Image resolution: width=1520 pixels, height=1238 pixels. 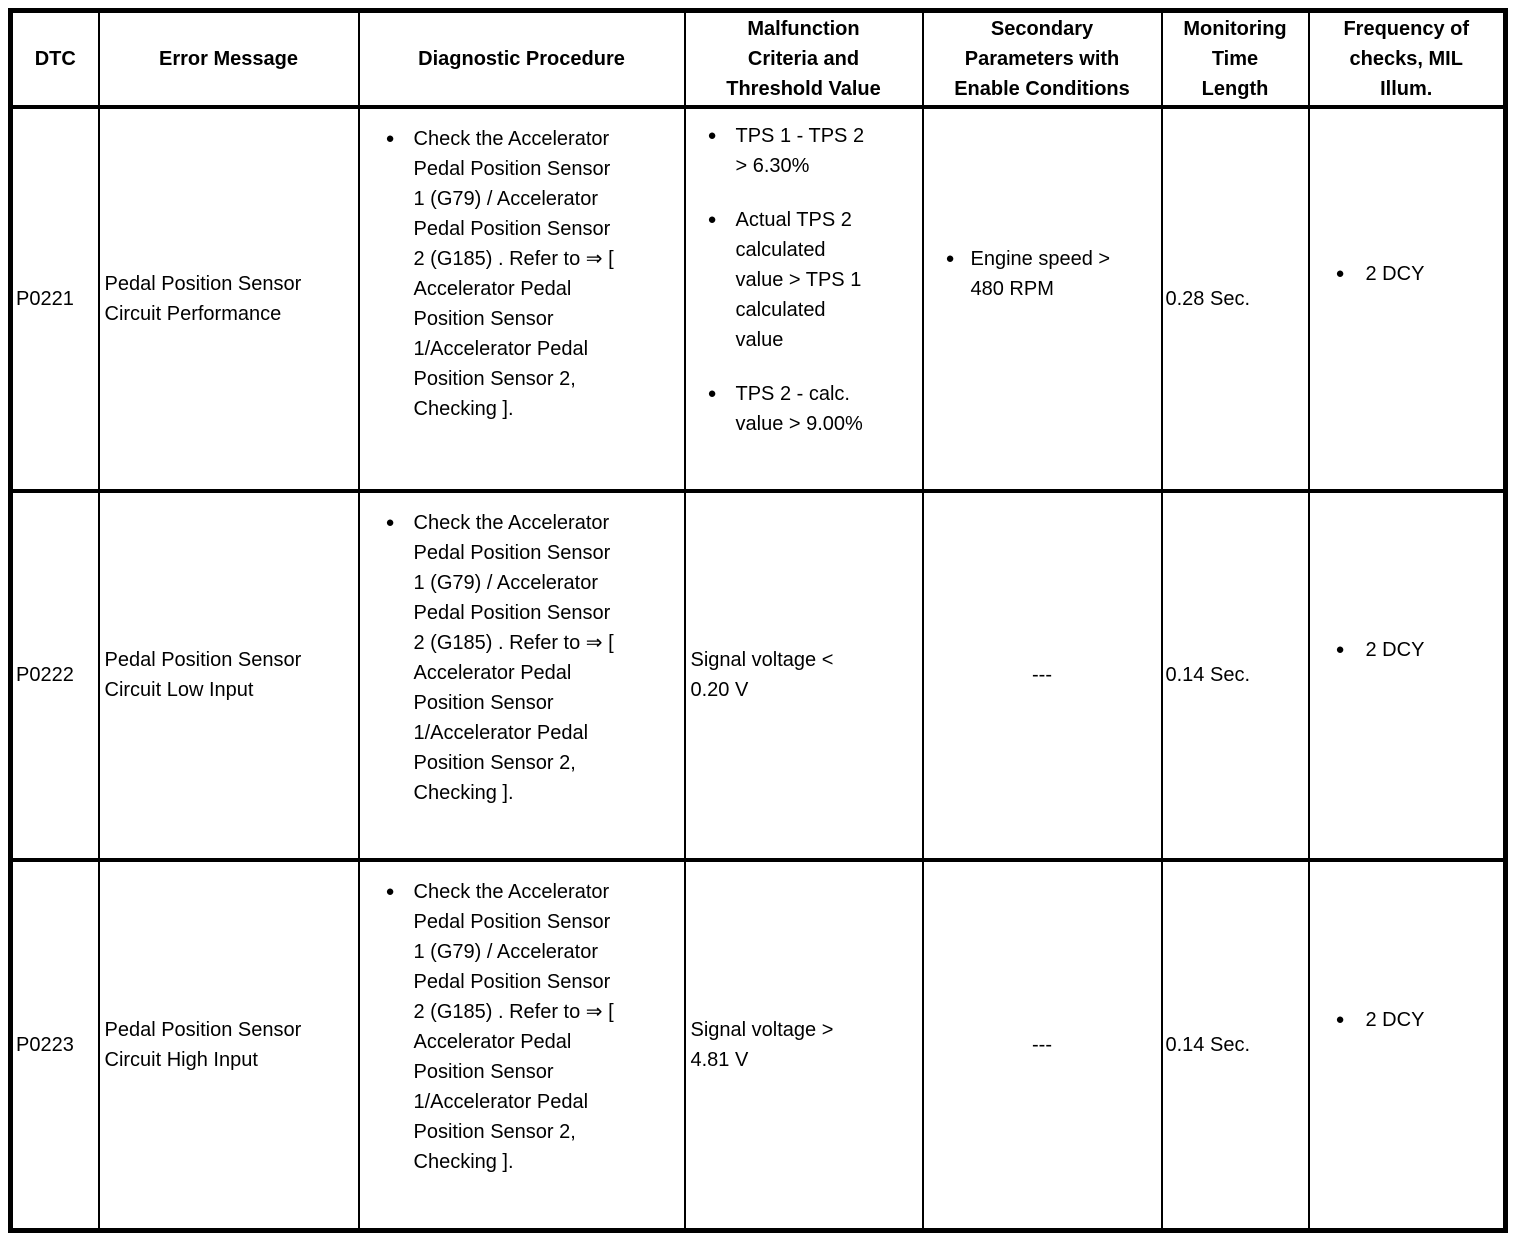 What do you see at coordinates (803, 674) in the screenshot?
I see `malfunction-criteria-cell: Signal voltage < 0.20 V` at bounding box center [803, 674].